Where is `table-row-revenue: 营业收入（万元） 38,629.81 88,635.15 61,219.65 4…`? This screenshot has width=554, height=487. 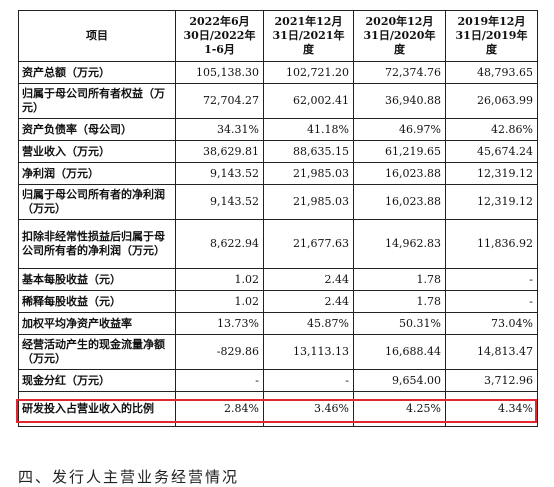
table-row-revenue: 营业收入（万元） 38,629.81 88,635.15 61,219.65 4… is located at coordinates (278, 151).